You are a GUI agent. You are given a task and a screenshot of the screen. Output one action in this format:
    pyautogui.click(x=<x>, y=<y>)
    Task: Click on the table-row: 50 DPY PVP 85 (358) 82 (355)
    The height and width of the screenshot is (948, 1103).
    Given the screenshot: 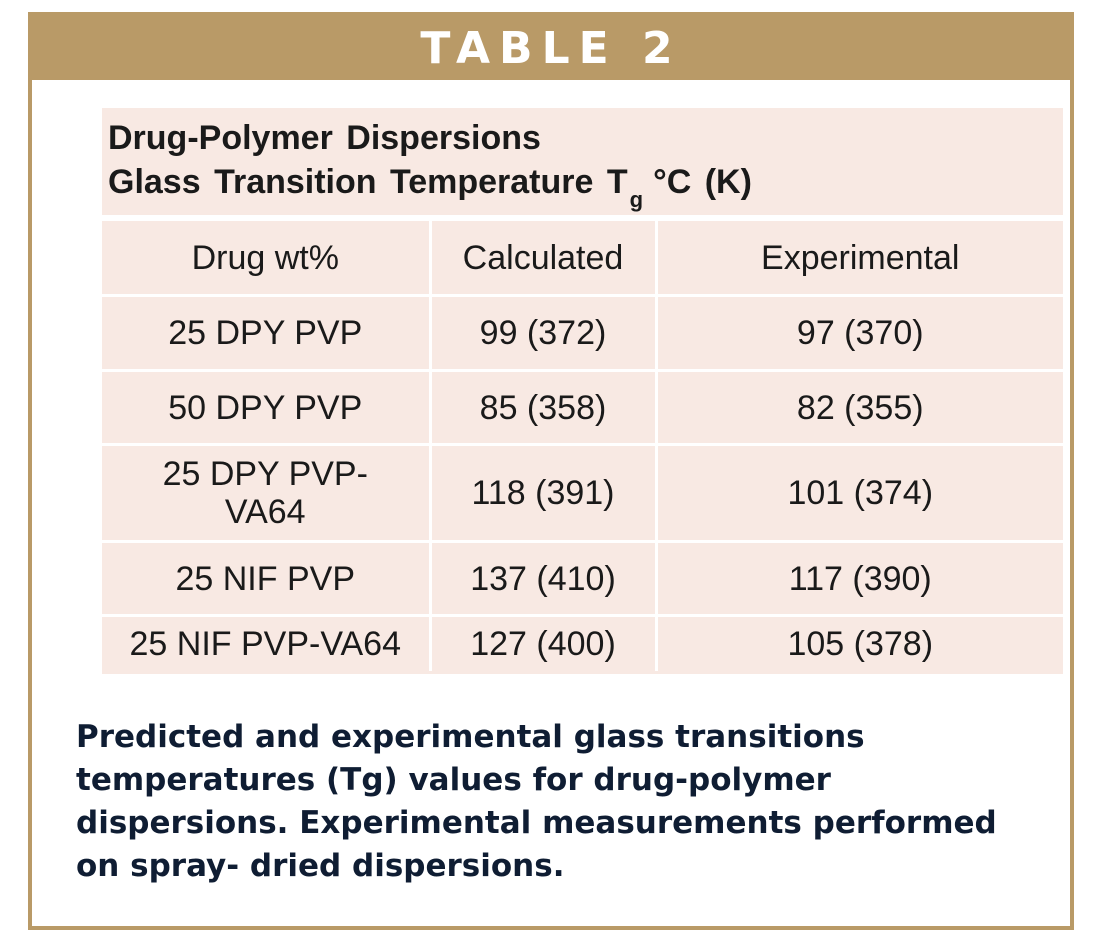 What is the action you would take?
    pyautogui.click(x=582, y=407)
    